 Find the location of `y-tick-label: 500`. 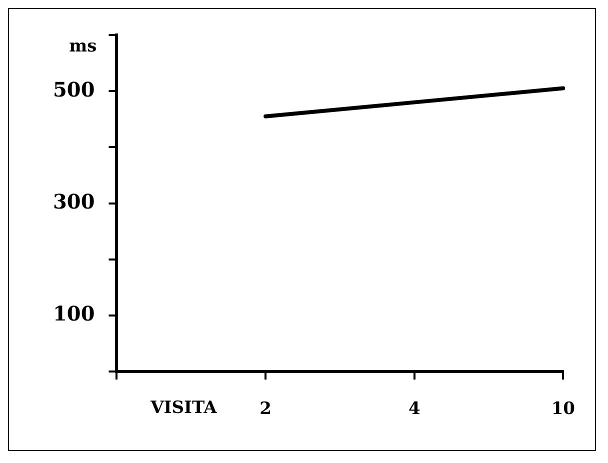

y-tick-label: 500 is located at coordinates (74, 89).